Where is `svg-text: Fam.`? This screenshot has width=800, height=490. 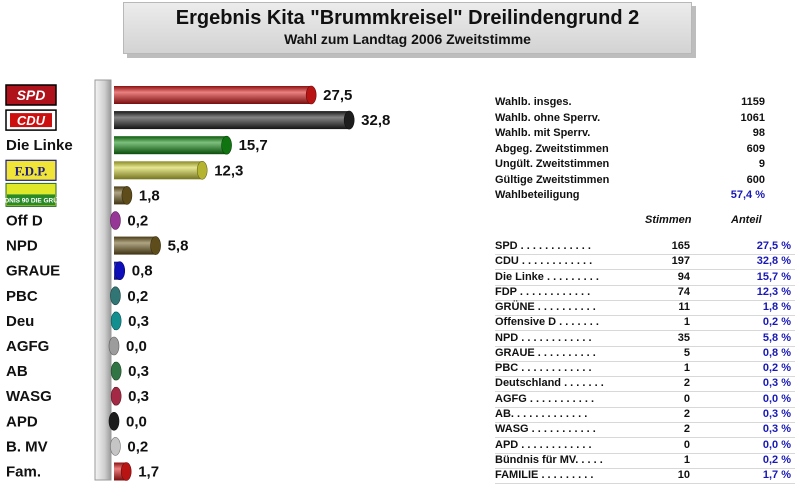
svg-text: Fam. is located at coordinates (23, 472).